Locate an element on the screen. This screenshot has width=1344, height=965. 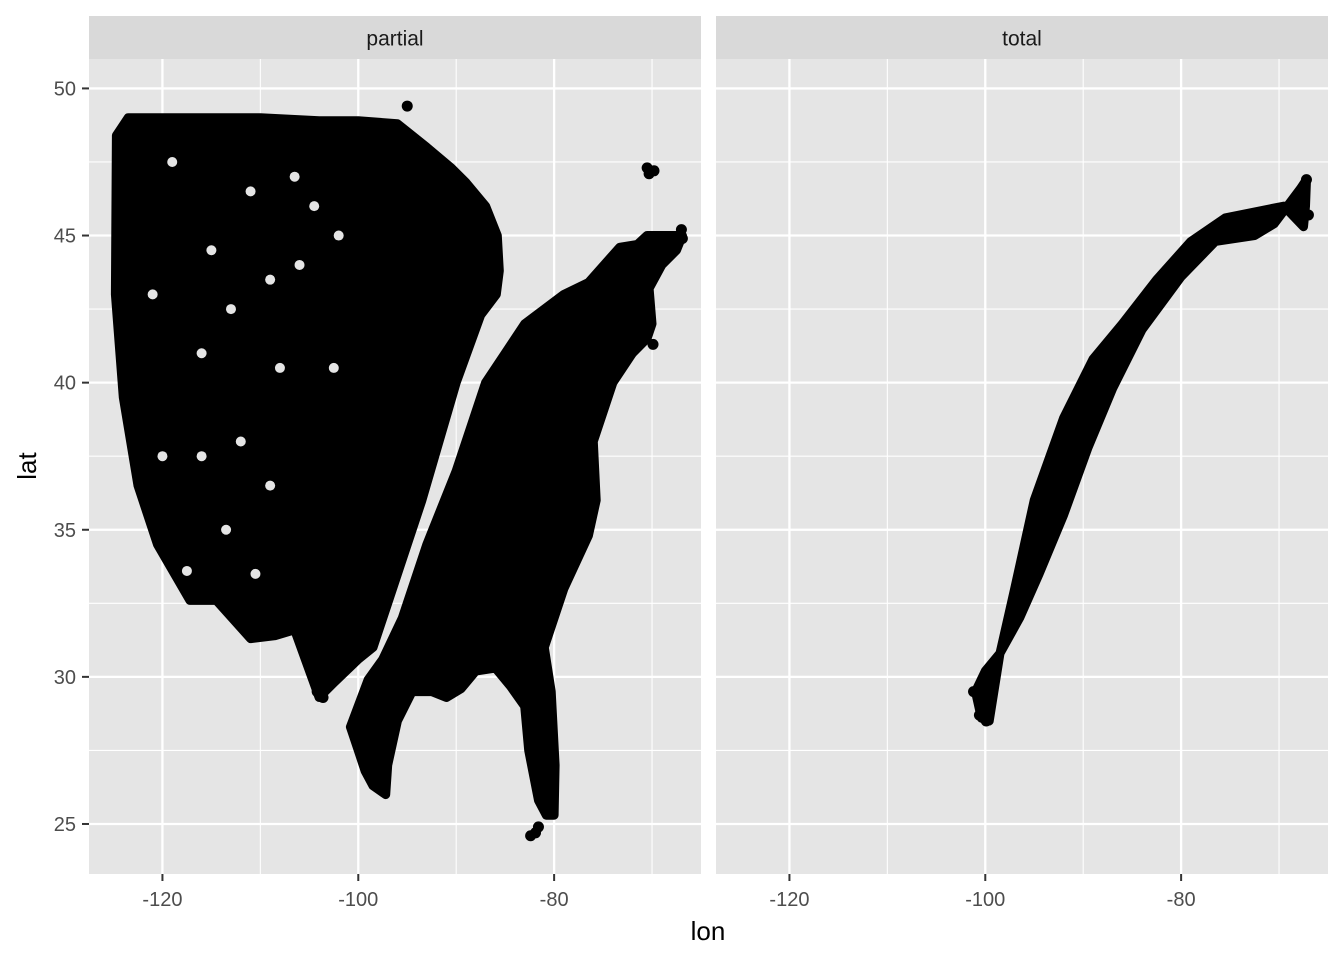
x-axis-title: lon is located at coordinates (708, 931).